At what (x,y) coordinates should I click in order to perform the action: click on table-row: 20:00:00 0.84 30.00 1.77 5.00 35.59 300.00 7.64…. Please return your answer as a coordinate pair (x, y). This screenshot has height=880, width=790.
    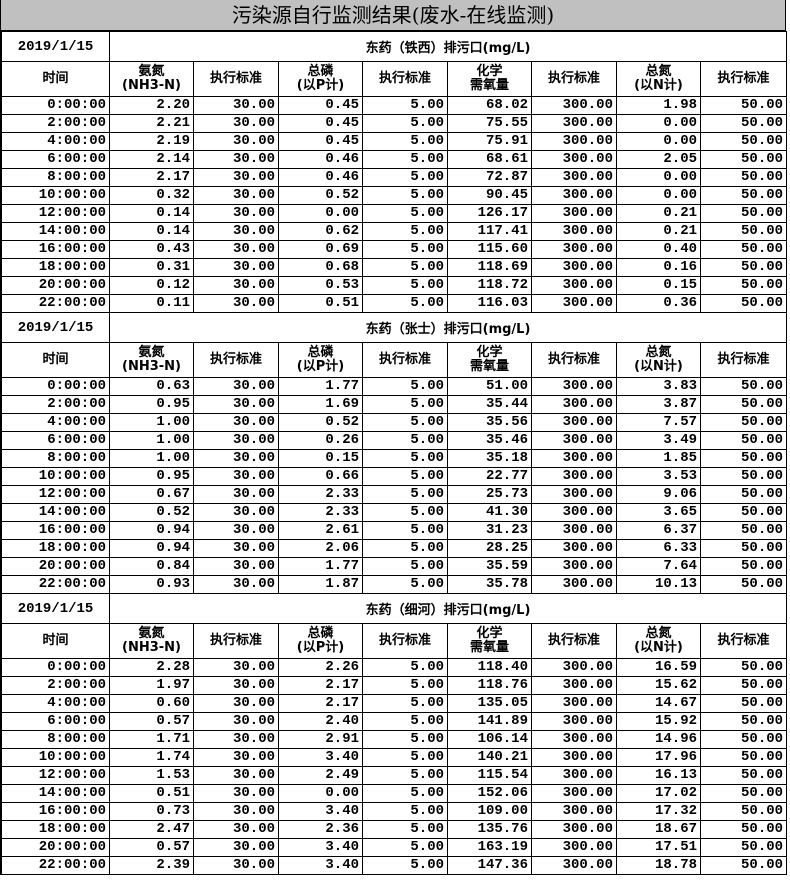
    Looking at the image, I should click on (394, 566).